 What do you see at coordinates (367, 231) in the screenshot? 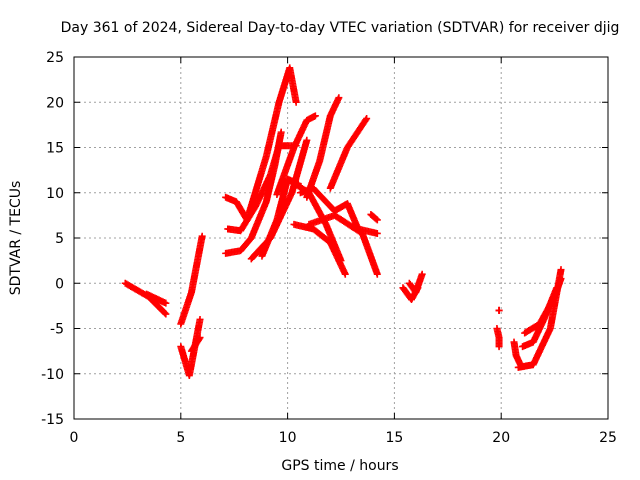
I see `series-arc-r` at bounding box center [367, 231].